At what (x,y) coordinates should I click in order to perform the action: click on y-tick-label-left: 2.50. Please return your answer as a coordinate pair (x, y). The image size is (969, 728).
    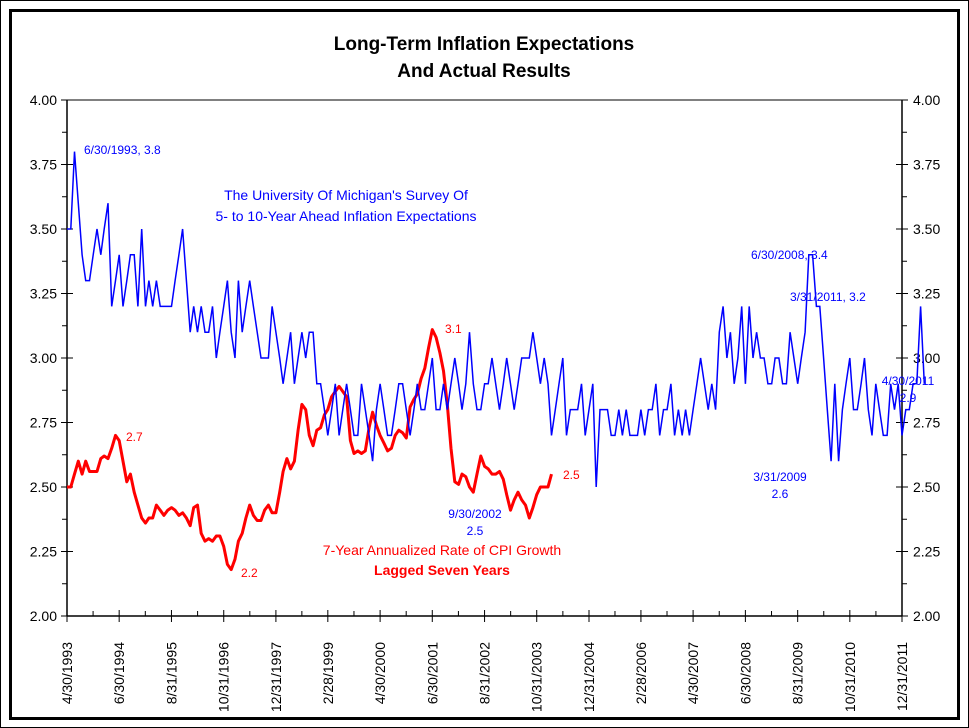
    Looking at the image, I should click on (43, 487).